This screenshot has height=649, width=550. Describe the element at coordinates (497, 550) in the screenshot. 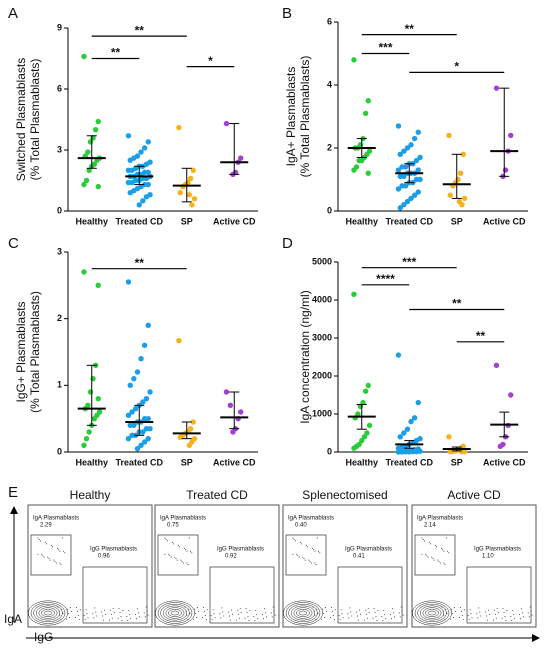

I see `gate-label: IgG Plasmablasts` at that location.